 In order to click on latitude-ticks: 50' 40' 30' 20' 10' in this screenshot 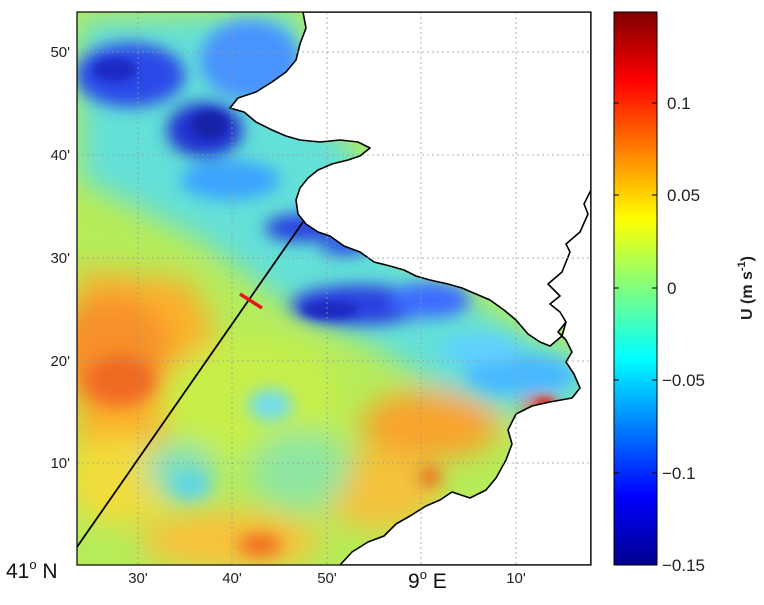, I will do `click(60, 258)`.